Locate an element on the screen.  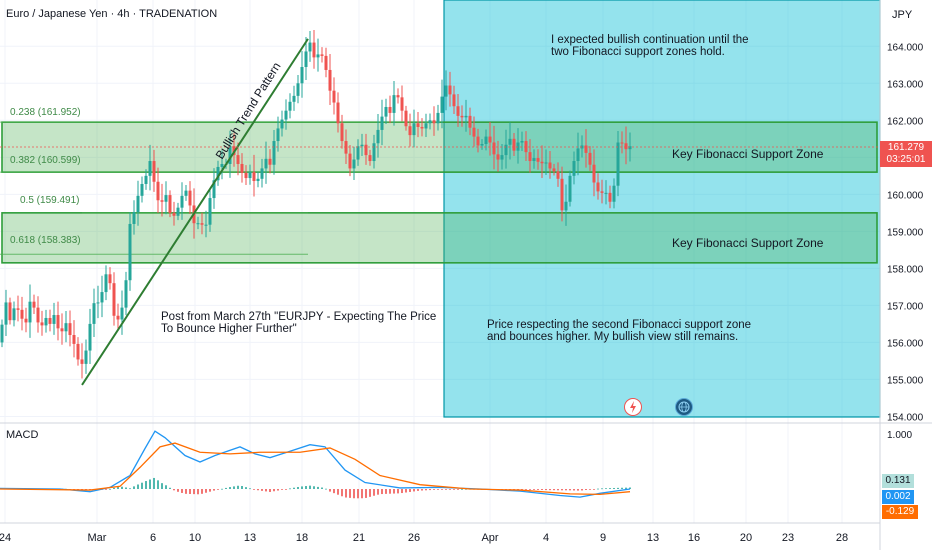
annotation-top-line-2: two Fibonacci support zones hold. is located at coordinates (638, 52).